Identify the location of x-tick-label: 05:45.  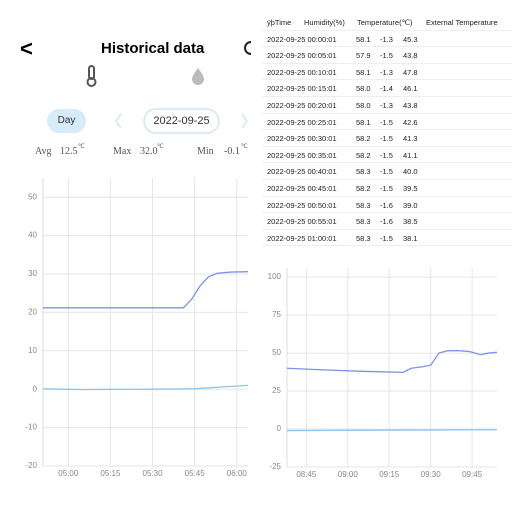
(195, 473).